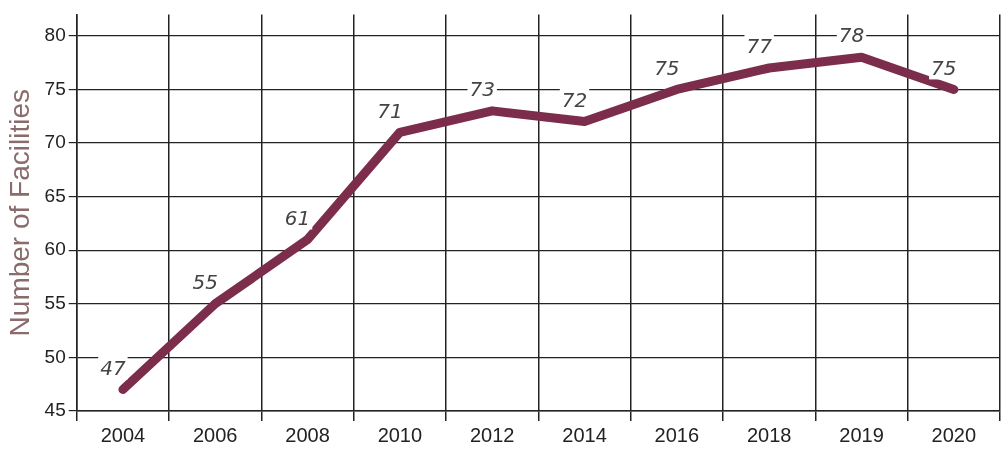  What do you see at coordinates (55, 35) in the screenshot?
I see `y-tick-label: 80` at bounding box center [55, 35].